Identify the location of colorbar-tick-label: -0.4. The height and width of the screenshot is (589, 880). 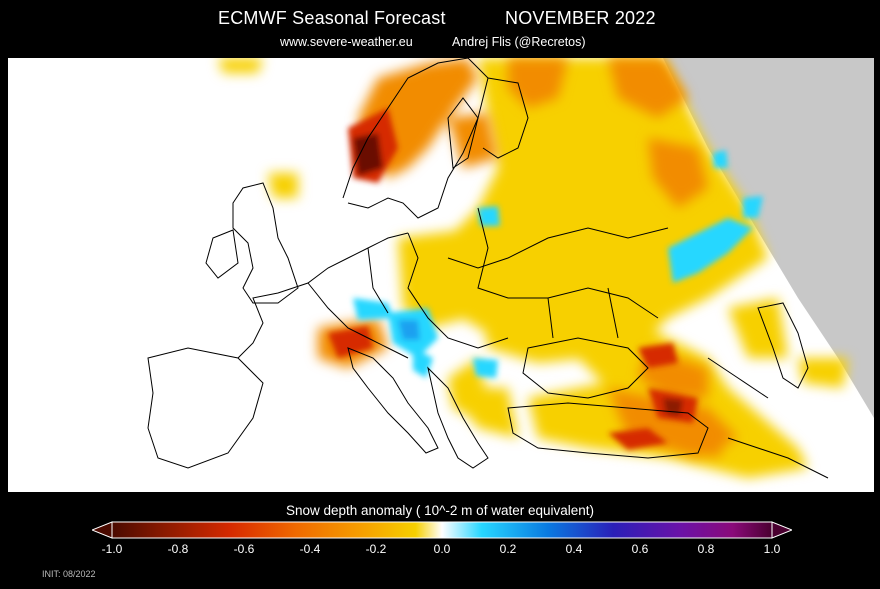
(310, 549).